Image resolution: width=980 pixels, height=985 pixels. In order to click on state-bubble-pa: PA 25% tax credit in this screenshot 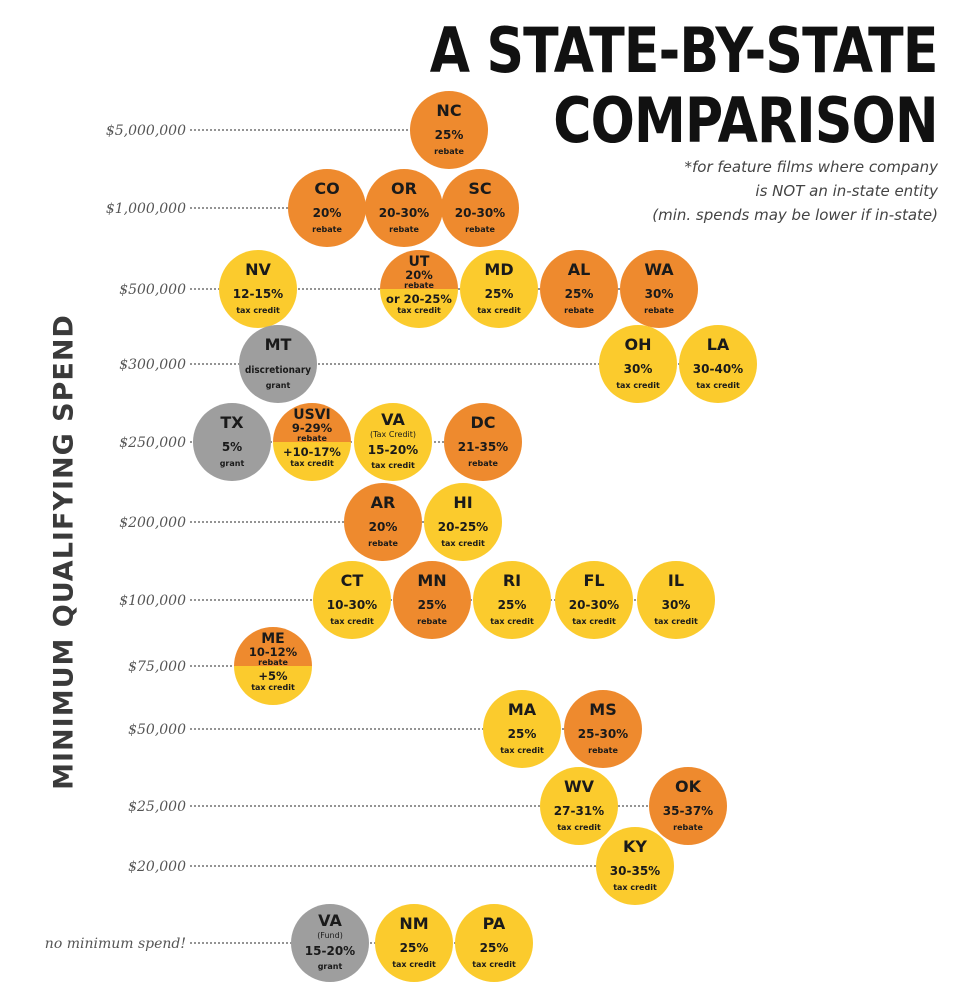, I will do `click(494, 943)`.